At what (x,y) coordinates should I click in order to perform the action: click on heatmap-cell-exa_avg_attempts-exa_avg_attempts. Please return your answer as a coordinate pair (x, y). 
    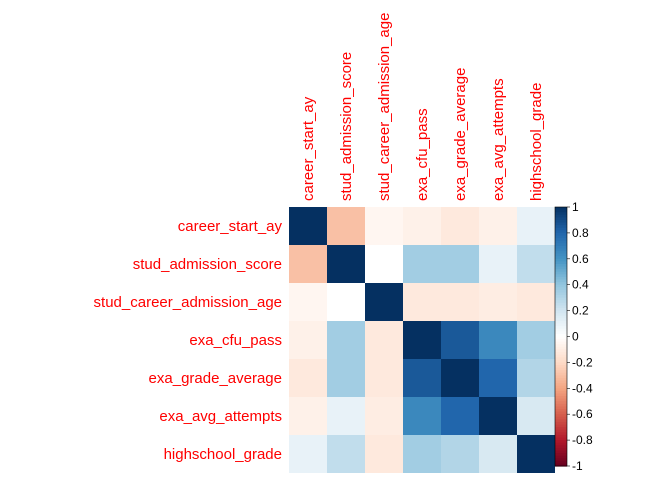
    Looking at the image, I should click on (498, 416).